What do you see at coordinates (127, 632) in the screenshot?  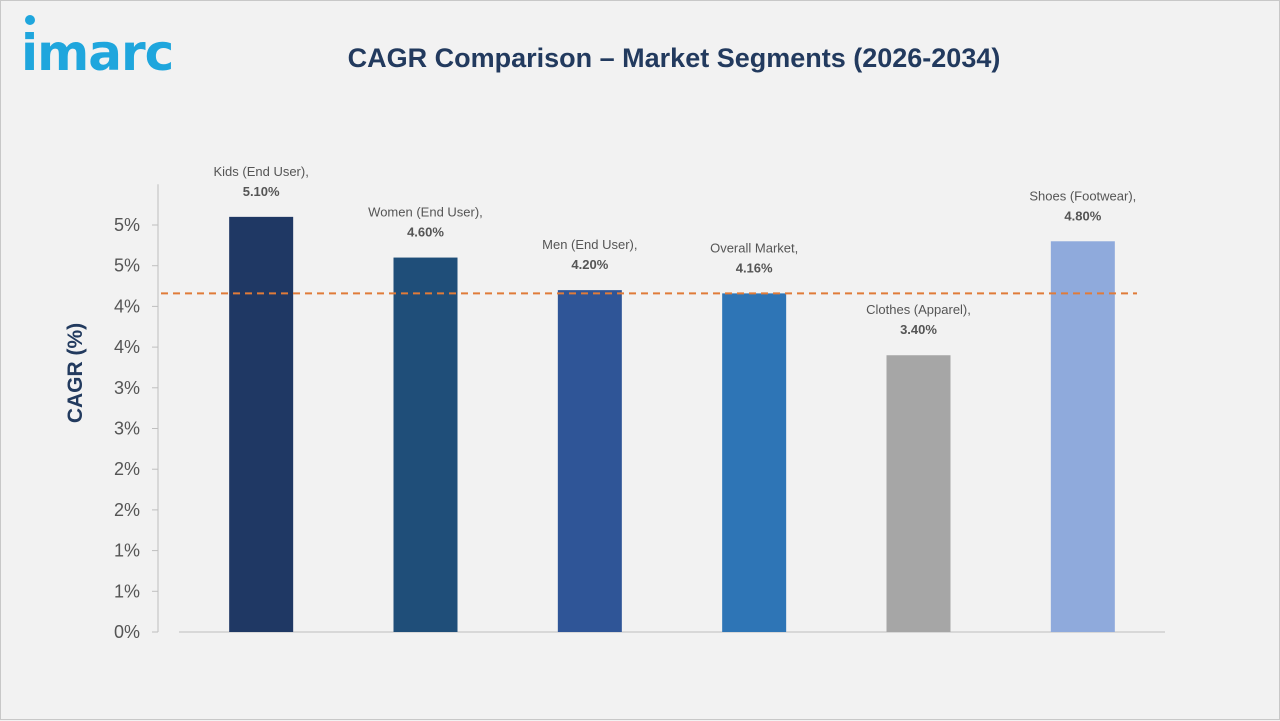 I see `y-tick-label: 0%` at bounding box center [127, 632].